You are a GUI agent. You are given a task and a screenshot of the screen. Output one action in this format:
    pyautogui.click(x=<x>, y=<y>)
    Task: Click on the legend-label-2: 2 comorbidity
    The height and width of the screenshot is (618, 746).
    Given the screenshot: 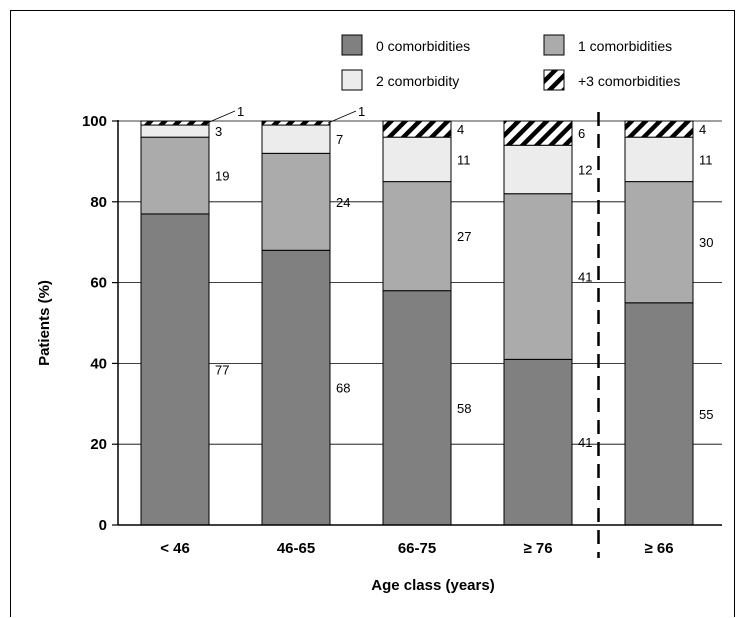 What is the action you would take?
    pyautogui.click(x=417, y=81)
    